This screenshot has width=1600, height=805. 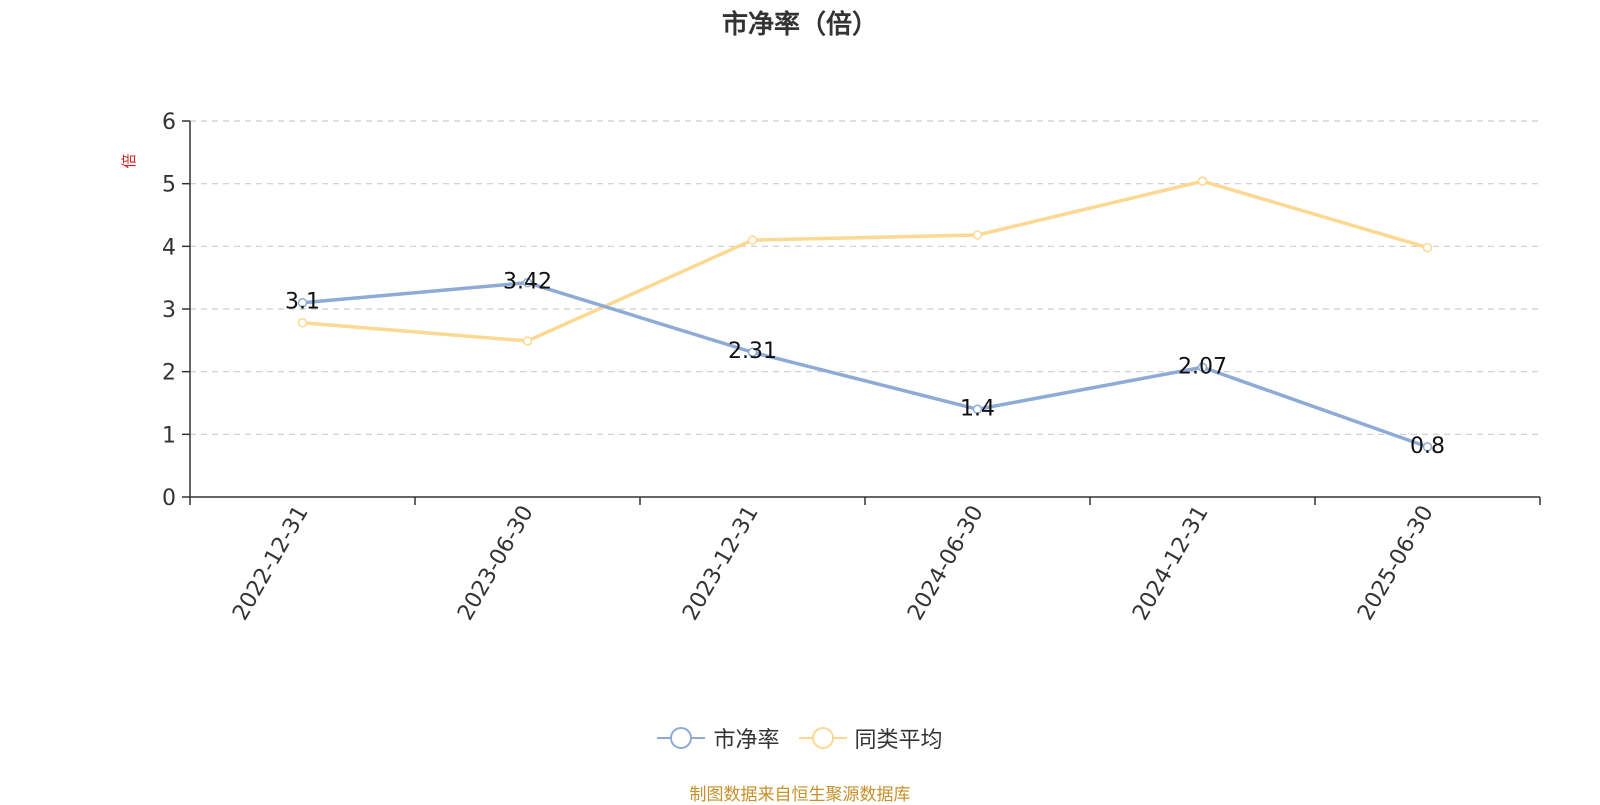 What do you see at coordinates (1171, 563) in the screenshot?
I see `x-tick-label: 2024-12-31` at bounding box center [1171, 563].